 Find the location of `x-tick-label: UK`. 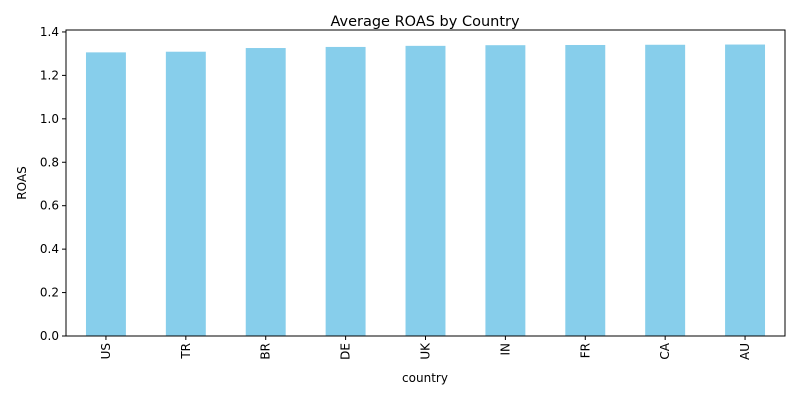

x-tick-label: UK is located at coordinates (426, 351).